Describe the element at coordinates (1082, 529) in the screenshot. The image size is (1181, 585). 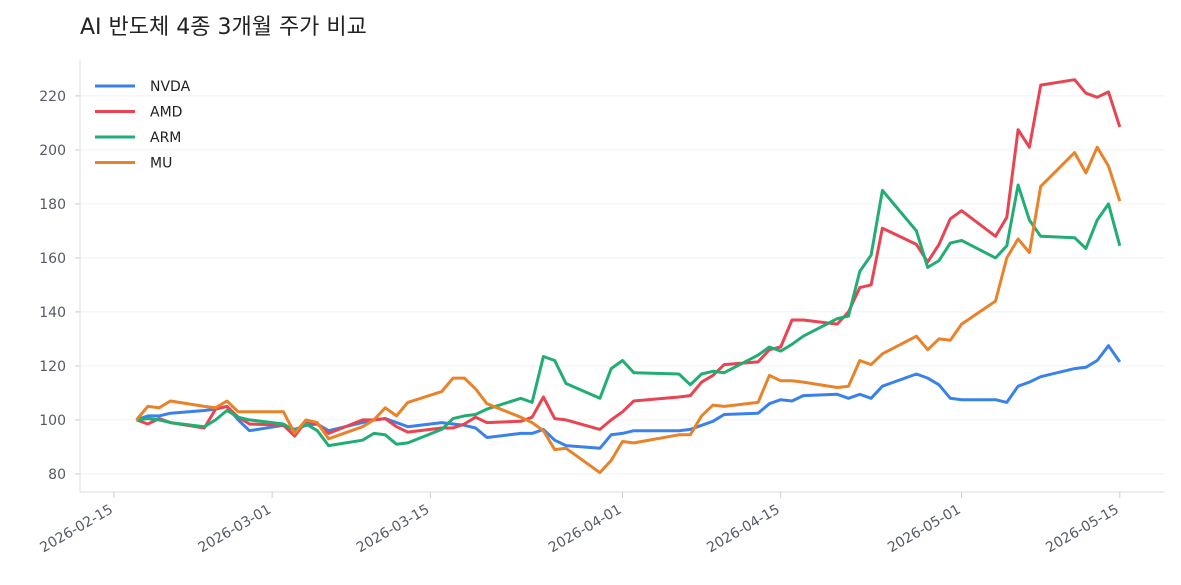
I see `x-tick-label: 2026-05-15` at that location.